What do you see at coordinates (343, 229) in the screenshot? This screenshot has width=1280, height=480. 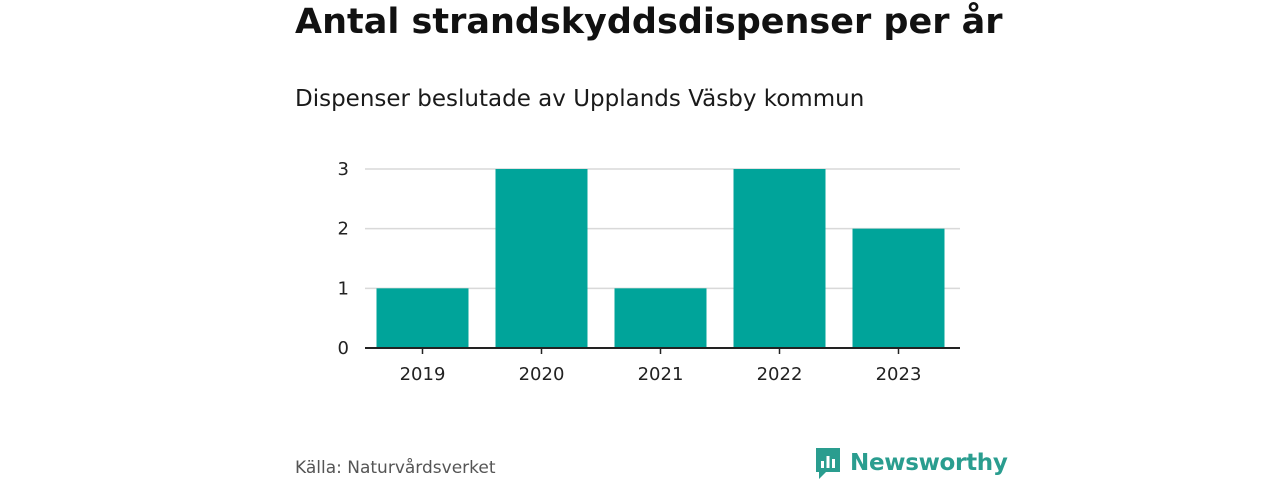 I see `y-tick-label: 2` at bounding box center [343, 229].